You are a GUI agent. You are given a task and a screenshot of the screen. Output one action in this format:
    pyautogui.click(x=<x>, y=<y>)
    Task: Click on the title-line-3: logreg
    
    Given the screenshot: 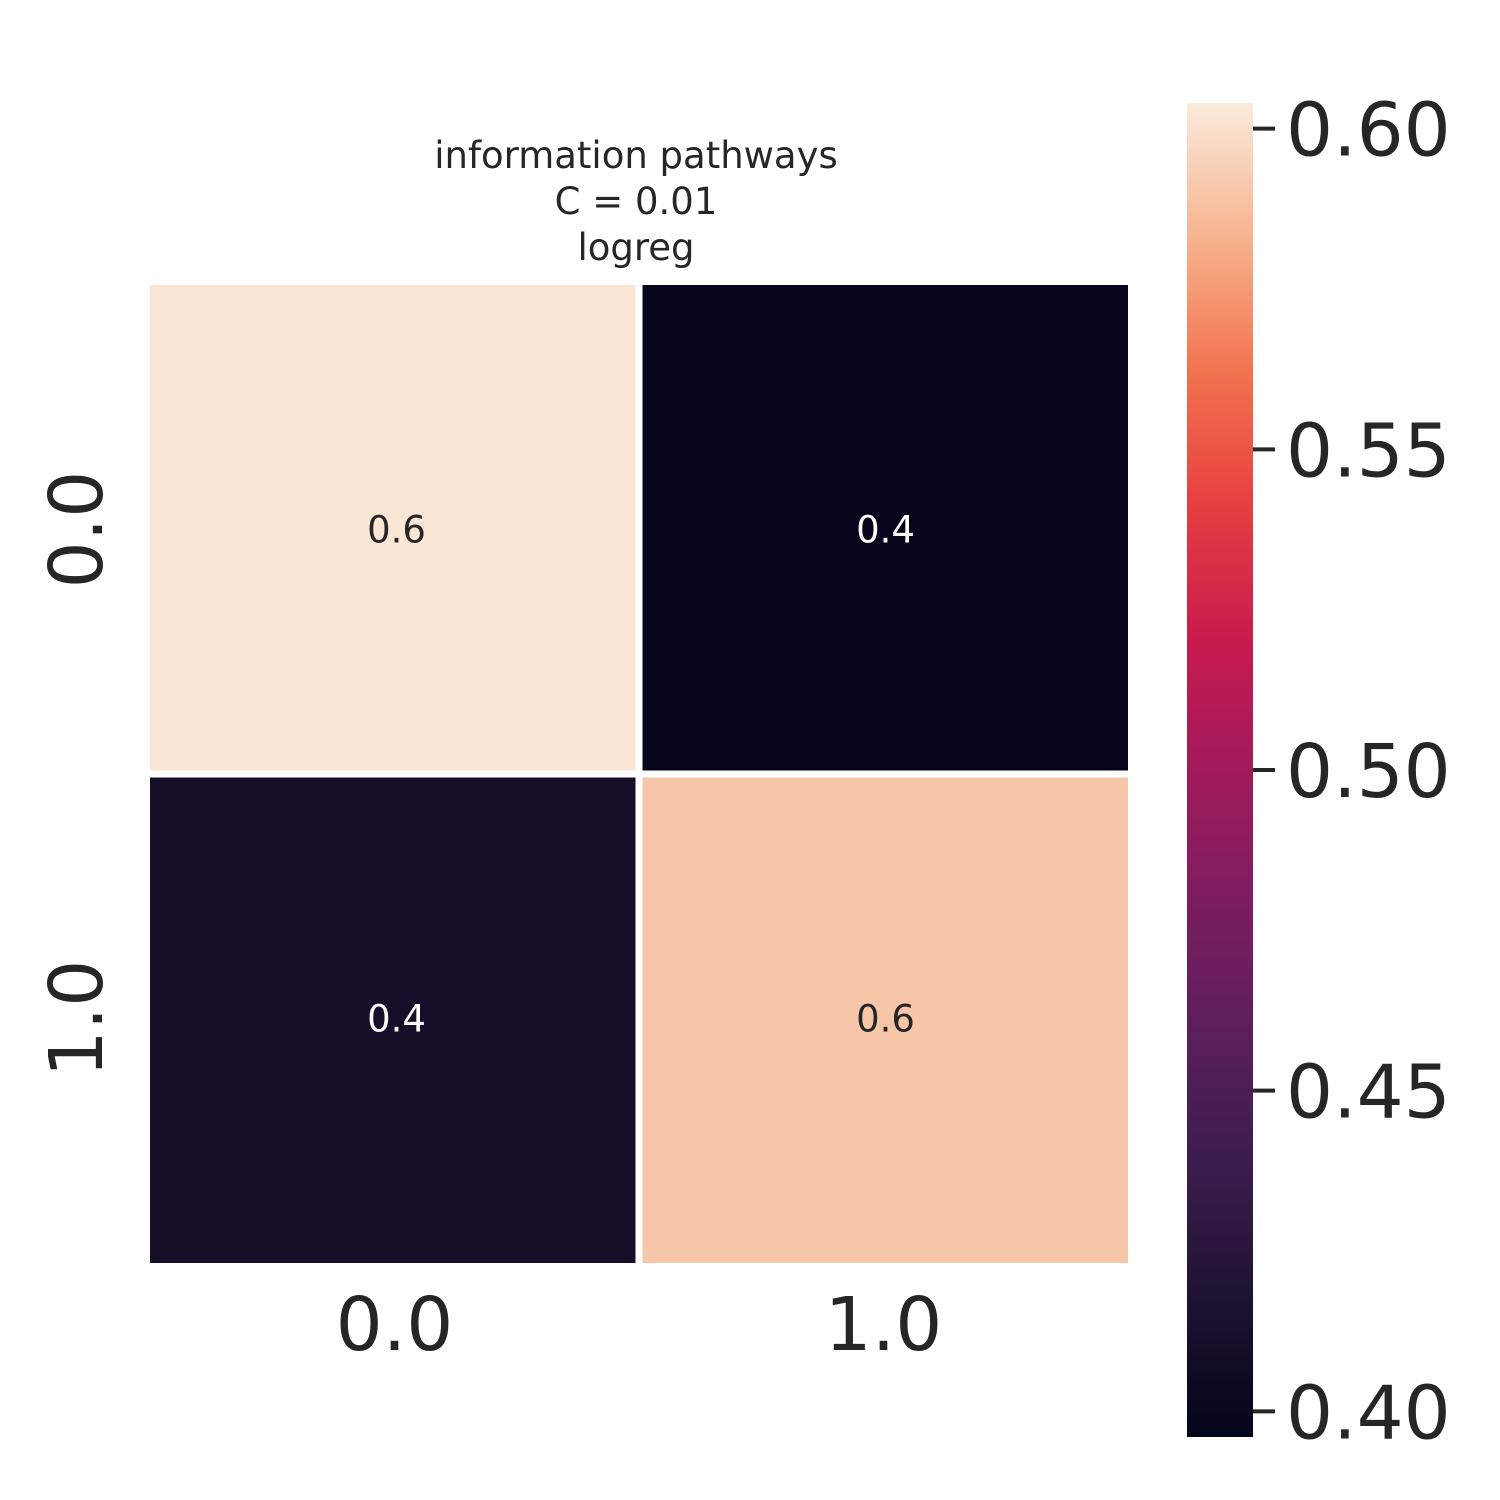 What is the action you would take?
    pyautogui.click(x=635, y=247)
    